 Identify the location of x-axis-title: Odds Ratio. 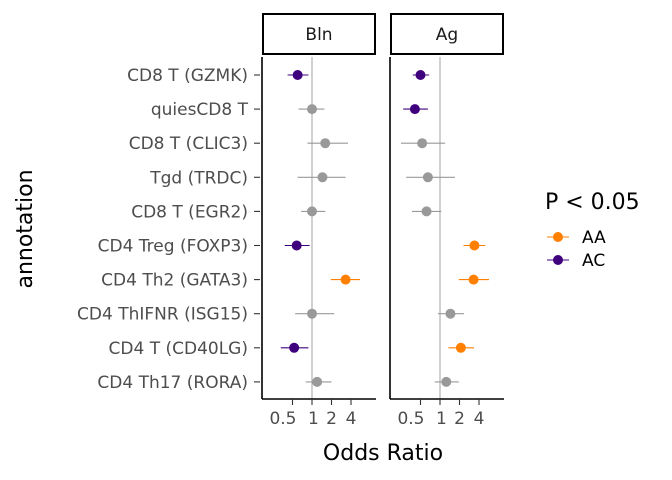
(383, 453).